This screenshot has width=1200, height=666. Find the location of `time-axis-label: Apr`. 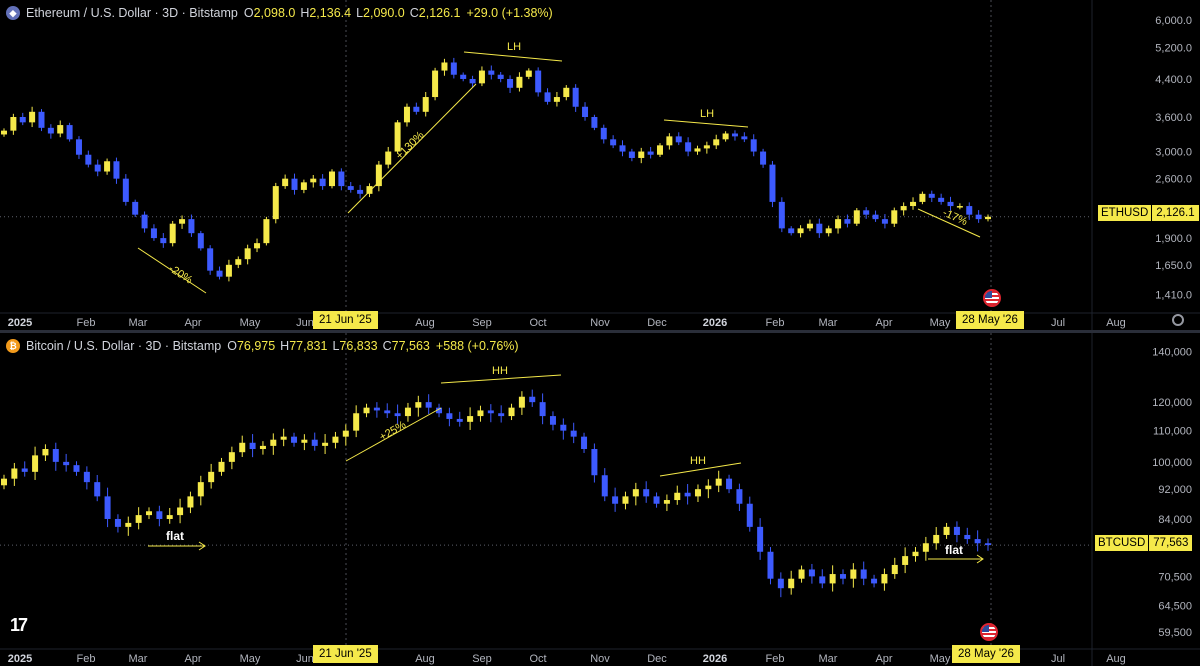

time-axis-label: Apr is located at coordinates (883, 659).